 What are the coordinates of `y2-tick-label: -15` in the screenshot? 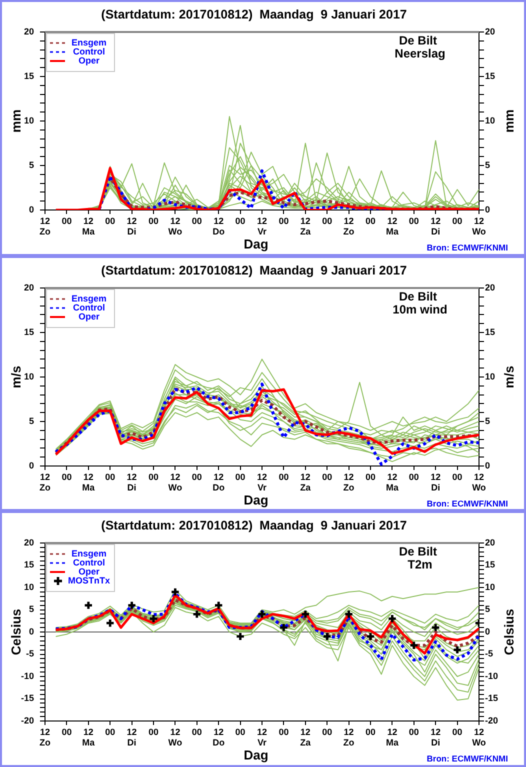 It's located at (491, 698).